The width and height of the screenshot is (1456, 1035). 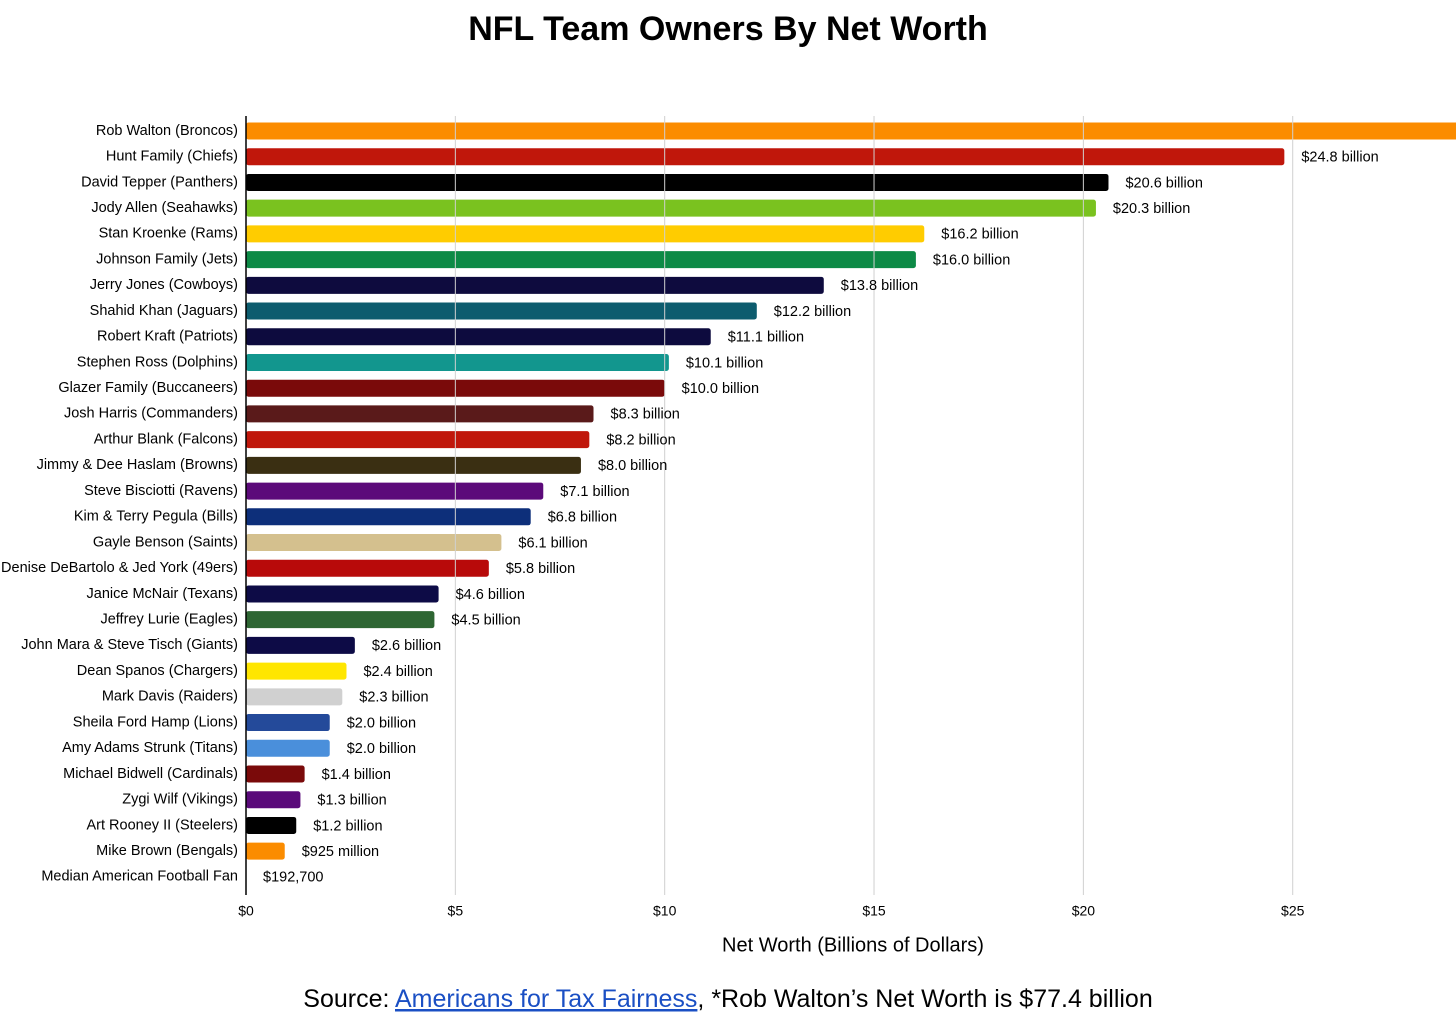 I want to click on value-label: $10.0 billion, so click(x=720, y=389).